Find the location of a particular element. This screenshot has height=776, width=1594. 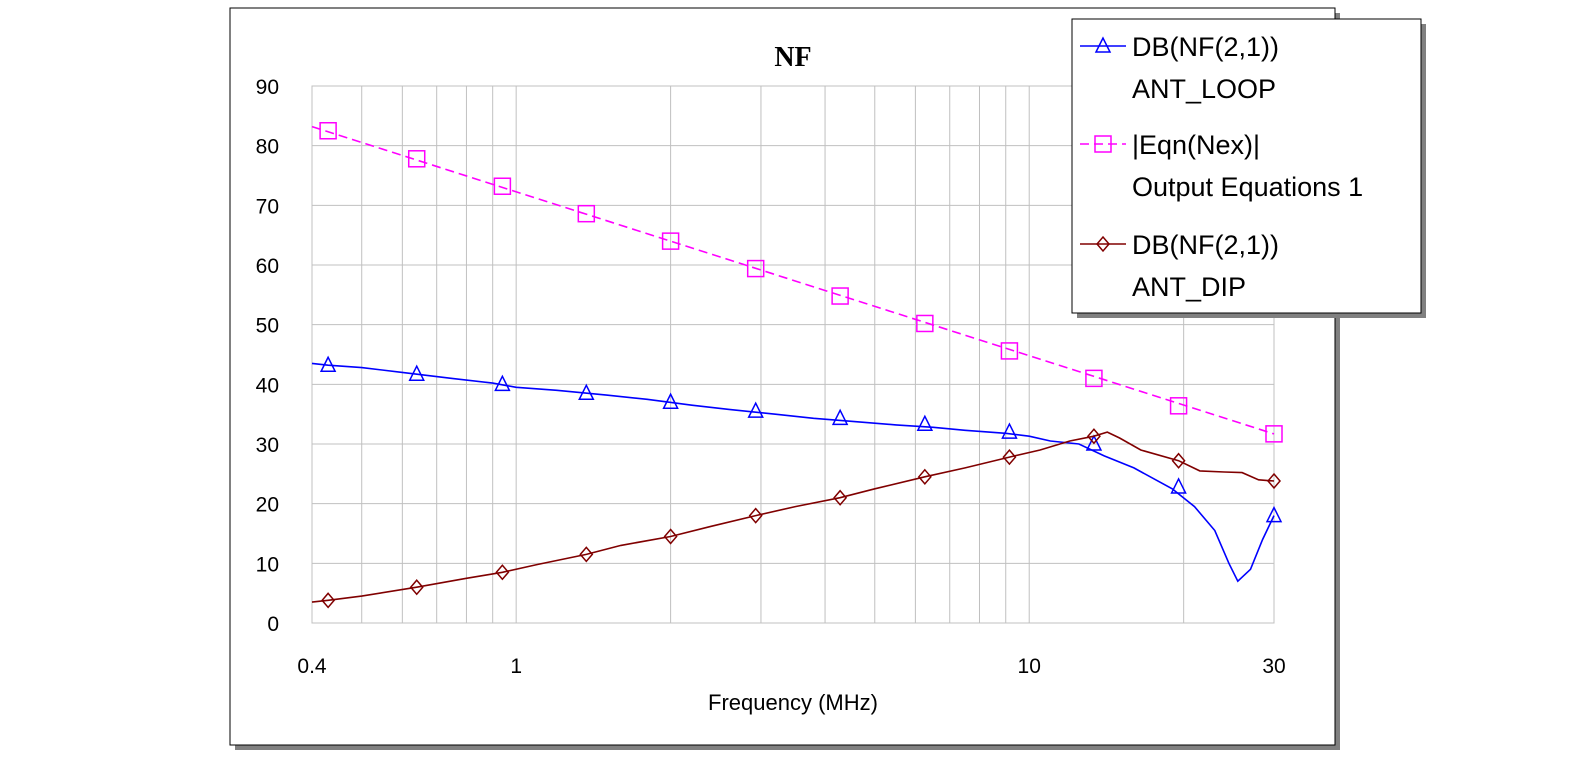

y-tick-label: 50 is located at coordinates (267, 326).